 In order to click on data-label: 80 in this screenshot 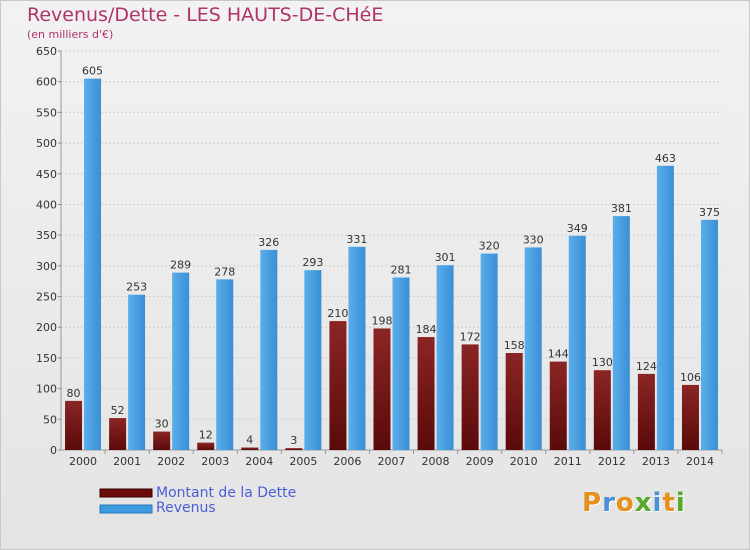, I will do `click(74, 393)`.